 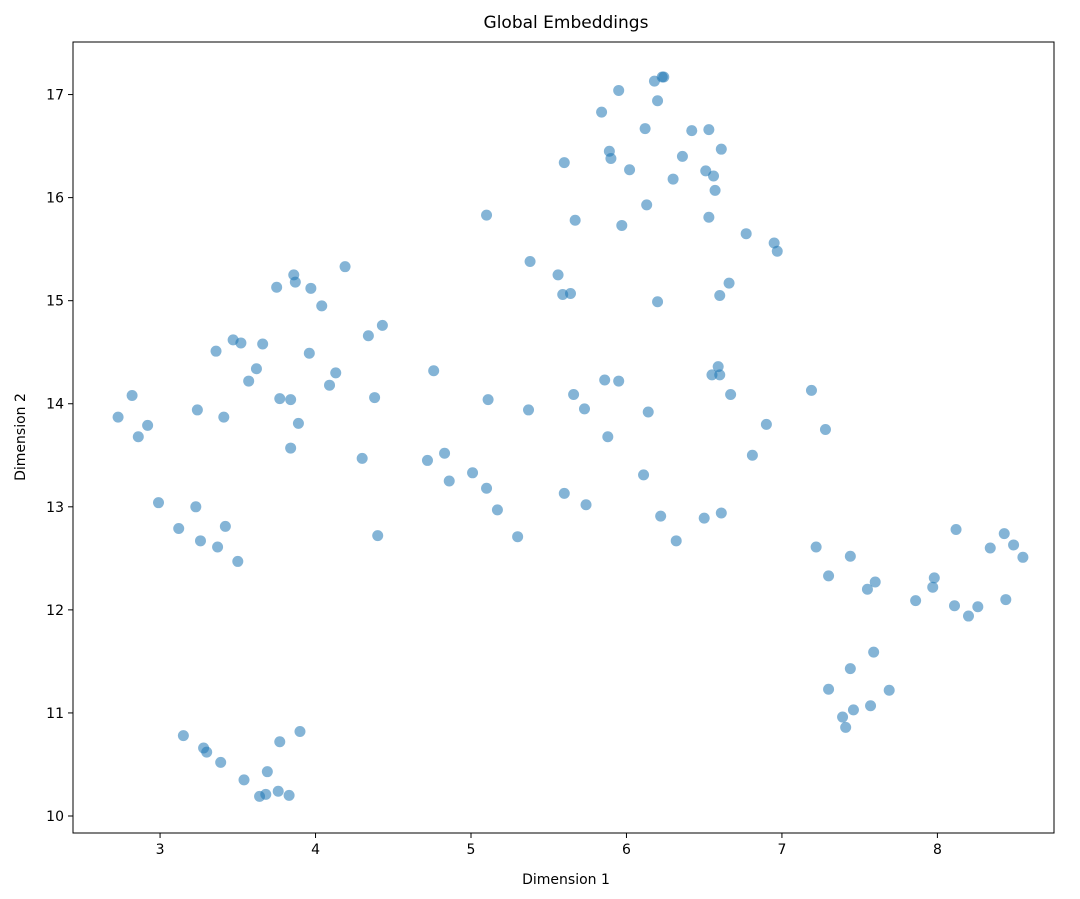 What do you see at coordinates (59, 456) in the screenshot?
I see `y-axis: 10 11 12 13 14 15 16 17` at bounding box center [59, 456].